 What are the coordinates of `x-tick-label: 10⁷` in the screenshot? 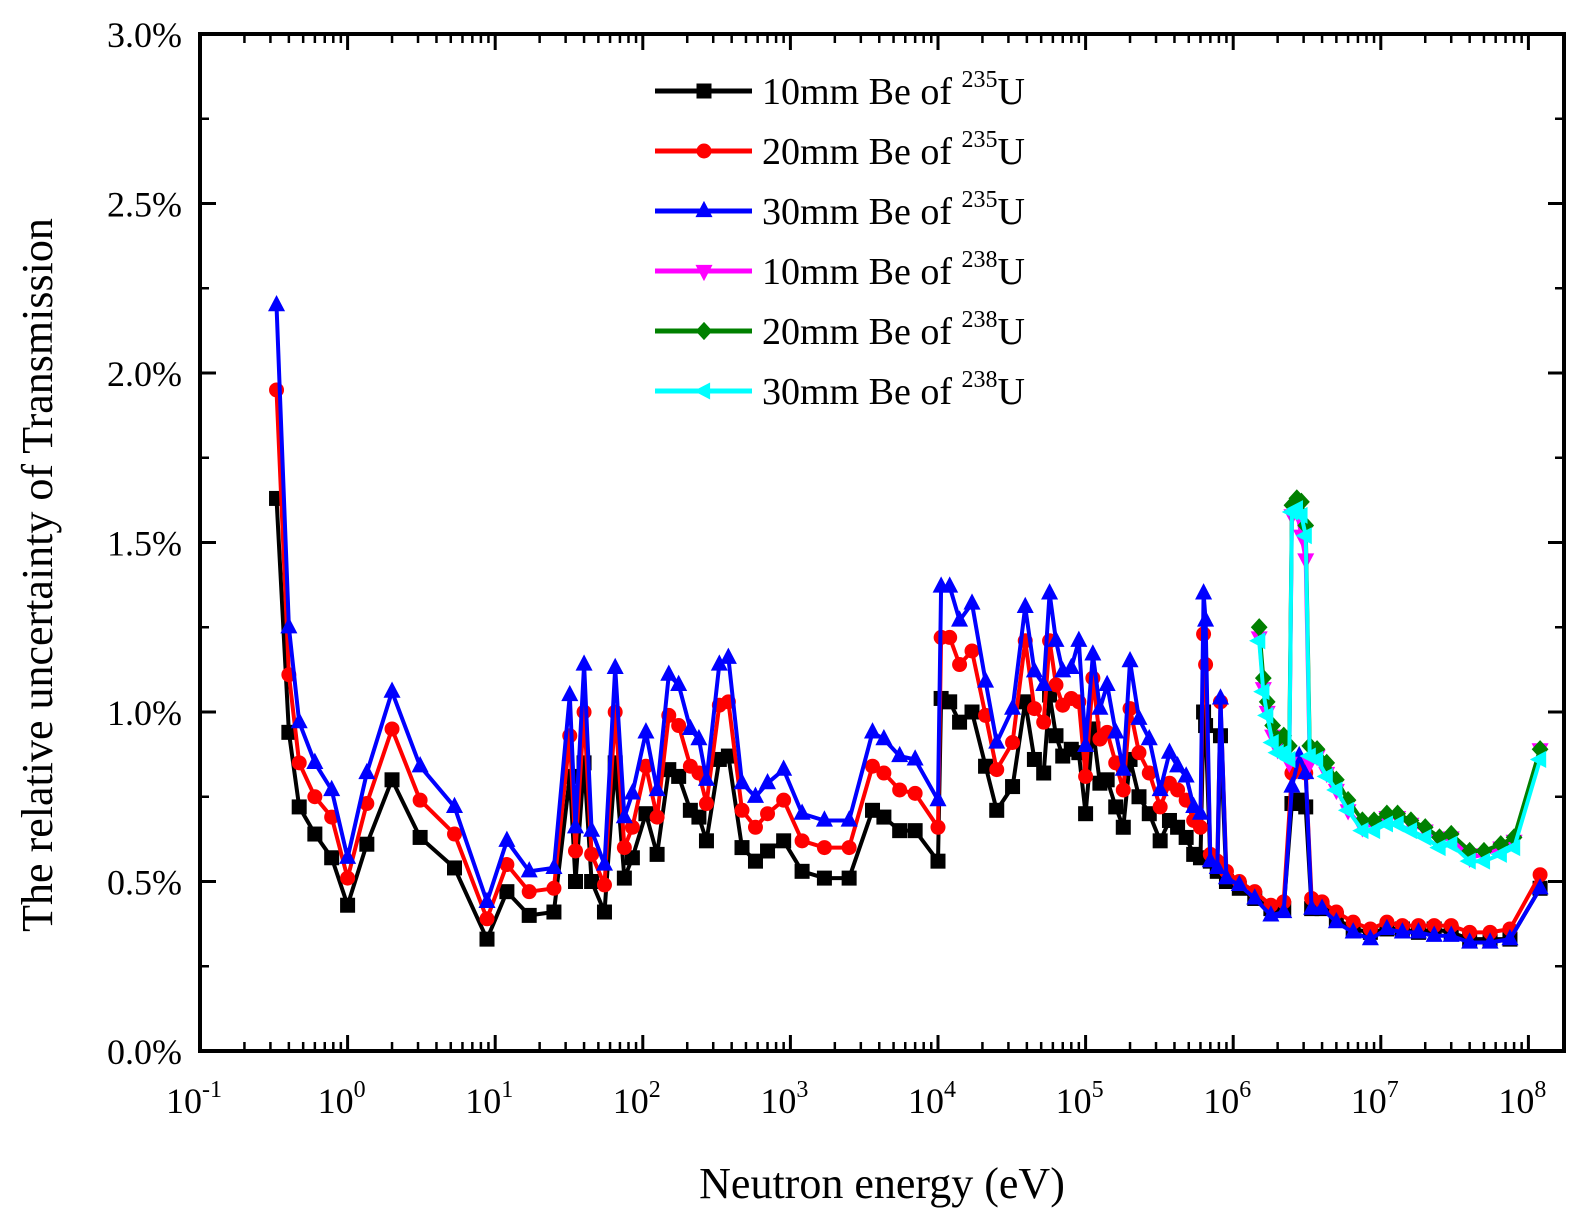 It's located at (1375, 1099).